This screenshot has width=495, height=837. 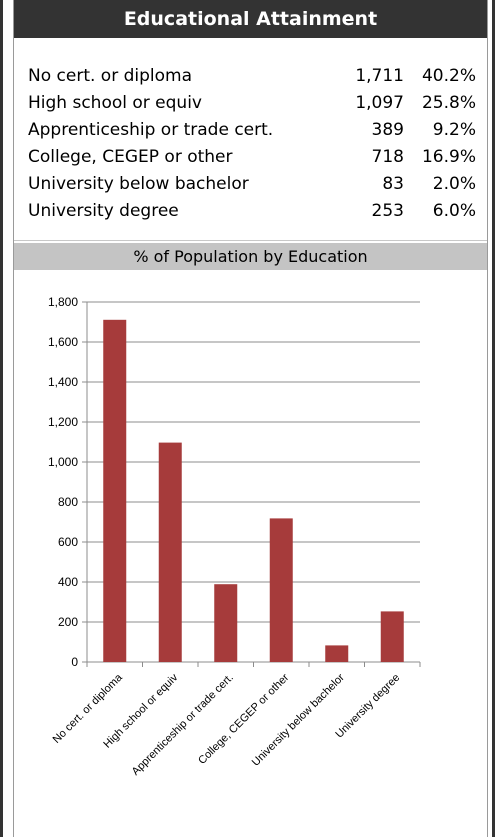 What do you see at coordinates (183, 725) in the screenshot?
I see `x-tick-label: Apprenticeship or trade cert.` at bounding box center [183, 725].